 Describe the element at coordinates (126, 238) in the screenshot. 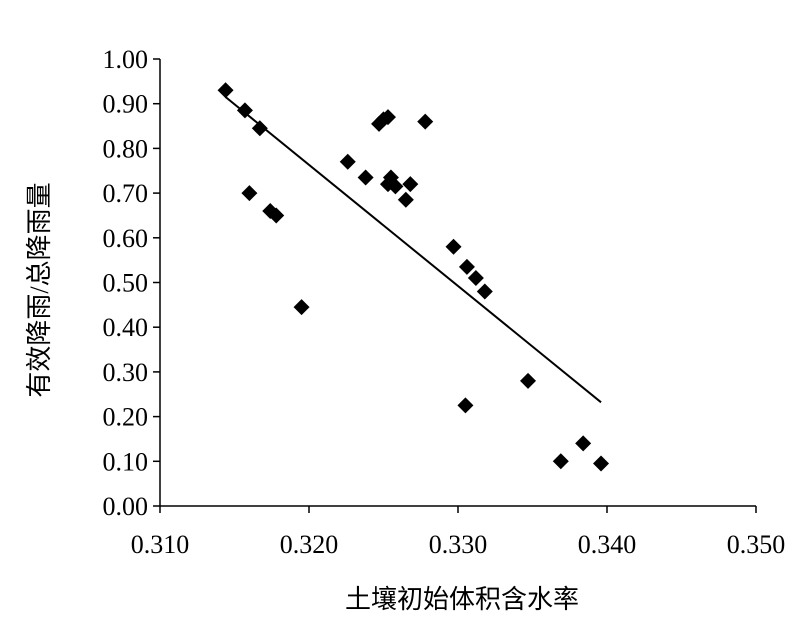

I see `y-tick-label: 0.60` at that location.